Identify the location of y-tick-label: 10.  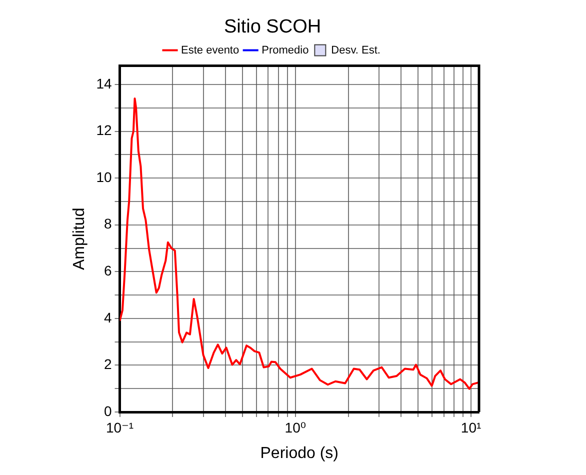
(104, 176).